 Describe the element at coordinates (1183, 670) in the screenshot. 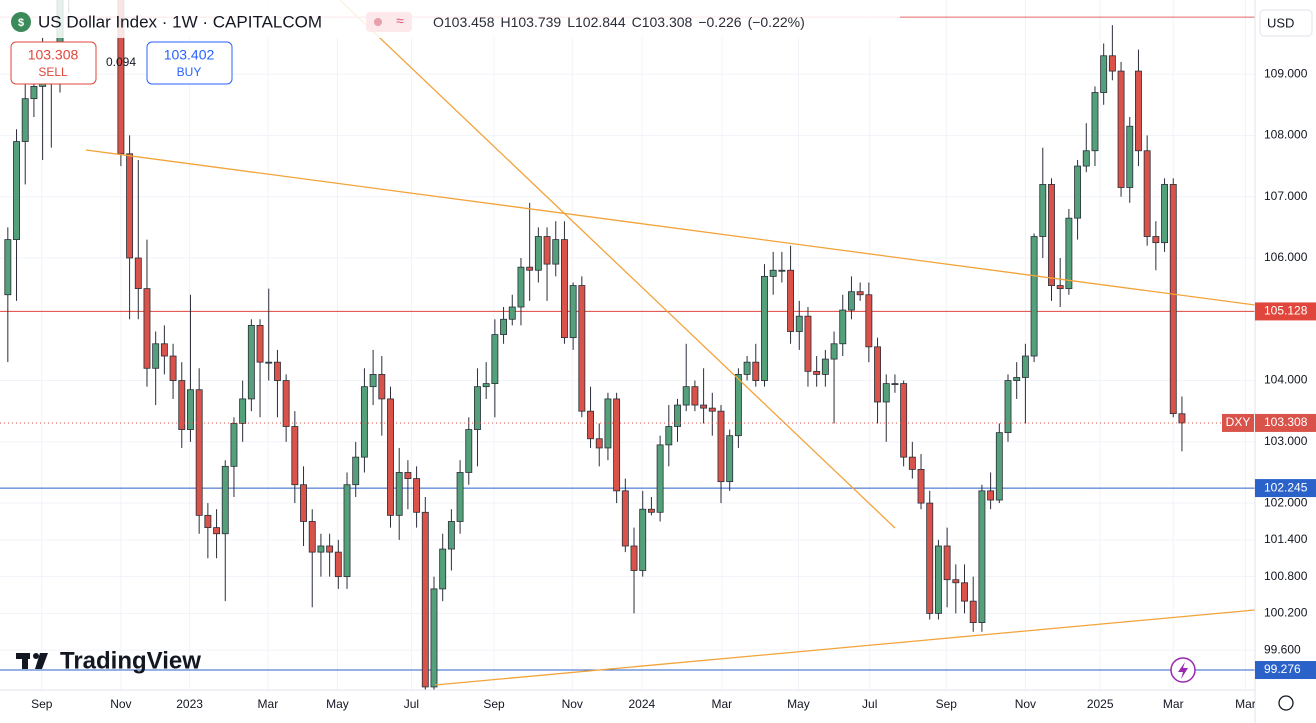

I see `alert-glyph` at that location.